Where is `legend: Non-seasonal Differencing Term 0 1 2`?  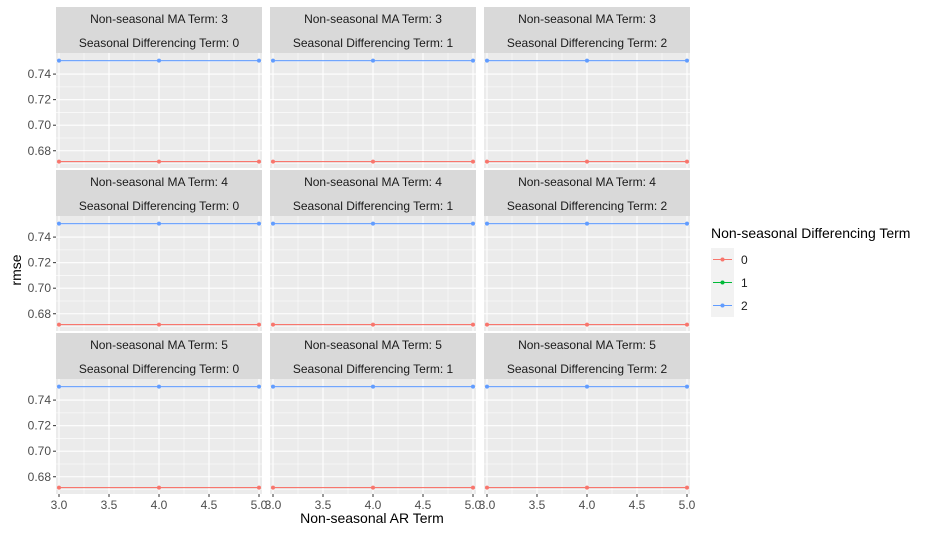
legend: Non-seasonal Differencing Term 0 1 2 is located at coordinates (810, 271).